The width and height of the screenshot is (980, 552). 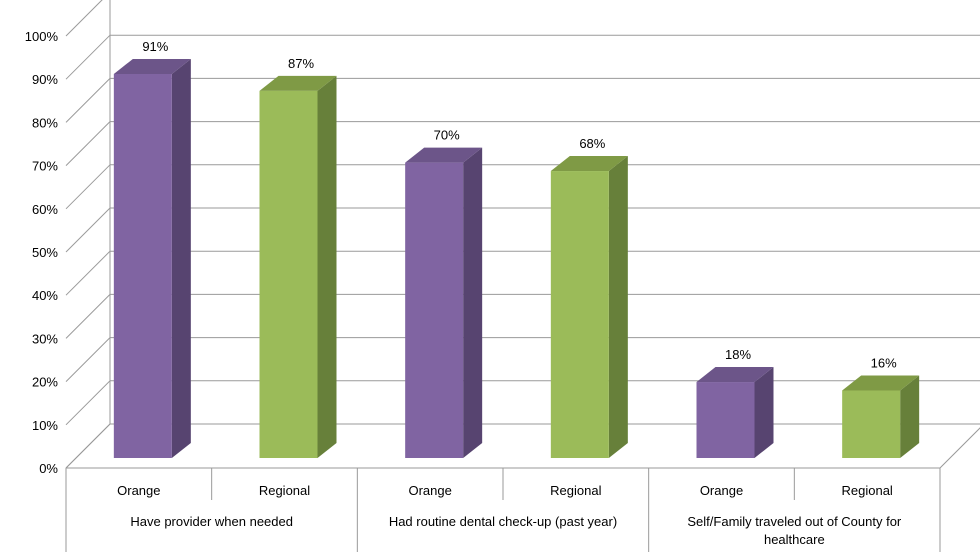 What do you see at coordinates (884, 362) in the screenshot?
I see `data-label: 16%` at bounding box center [884, 362].